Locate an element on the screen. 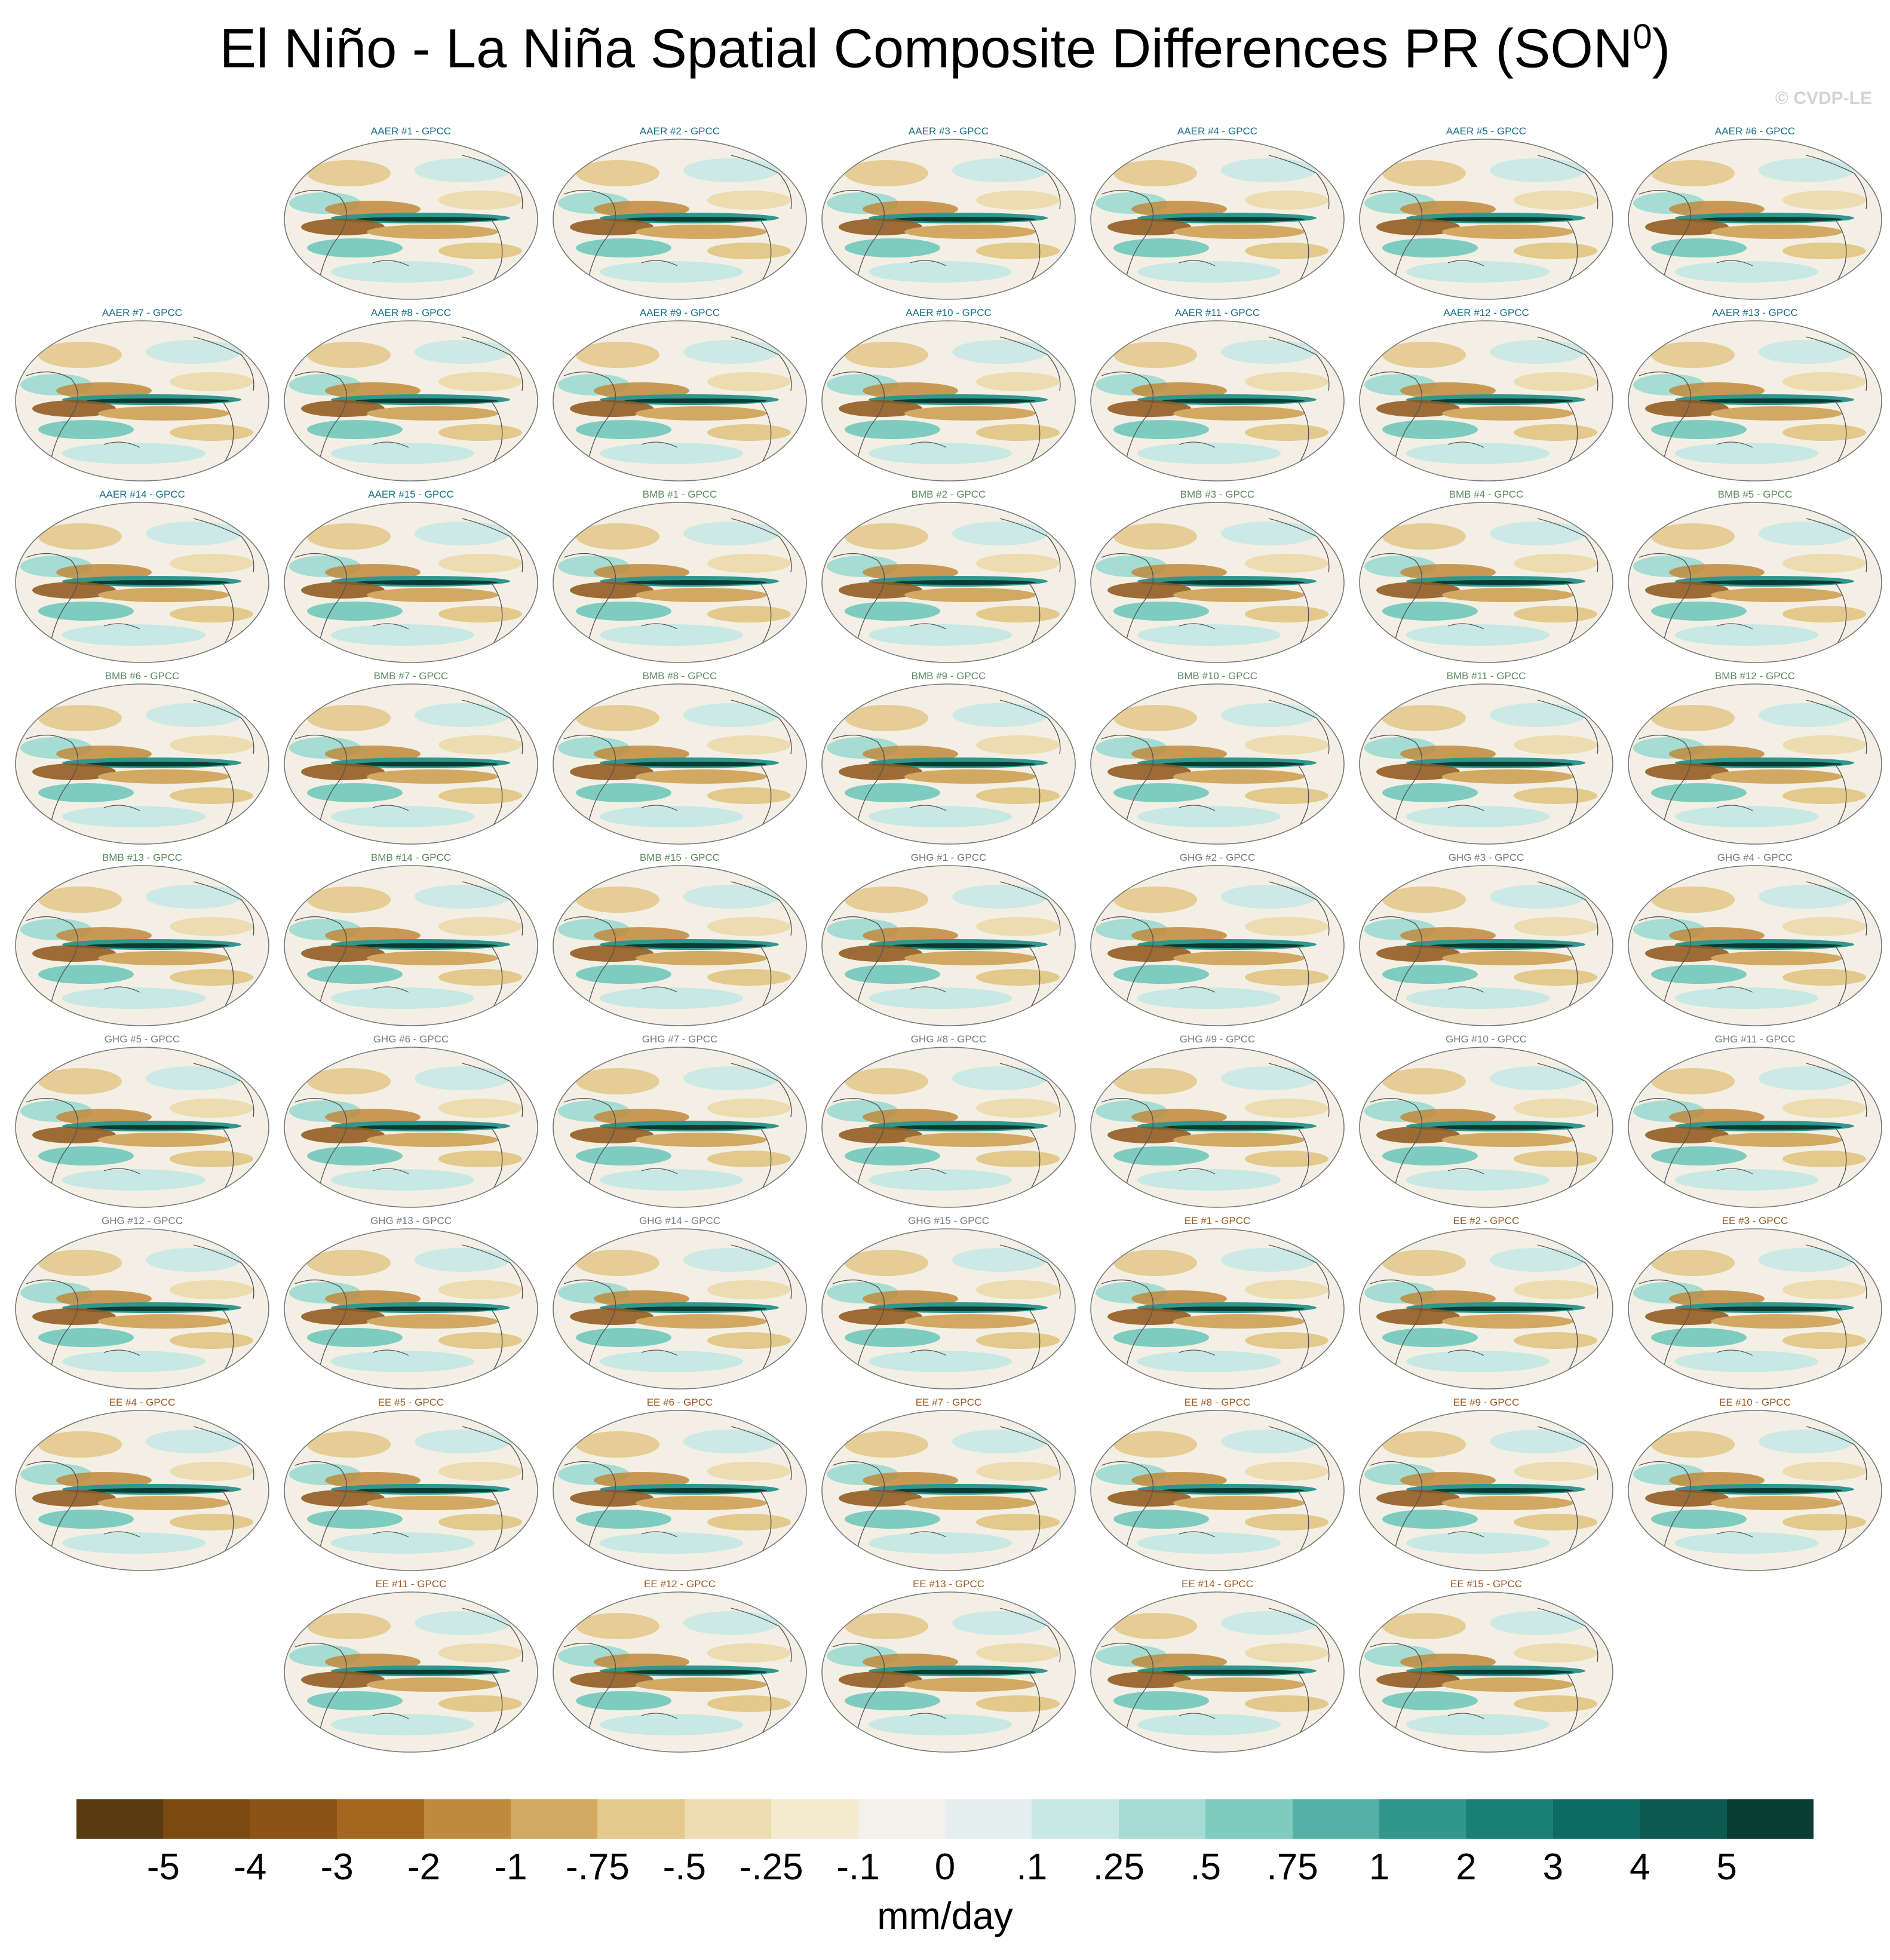 The image size is (1890, 1960). panel-title: BMB #4 - GPCC is located at coordinates (1486, 494).